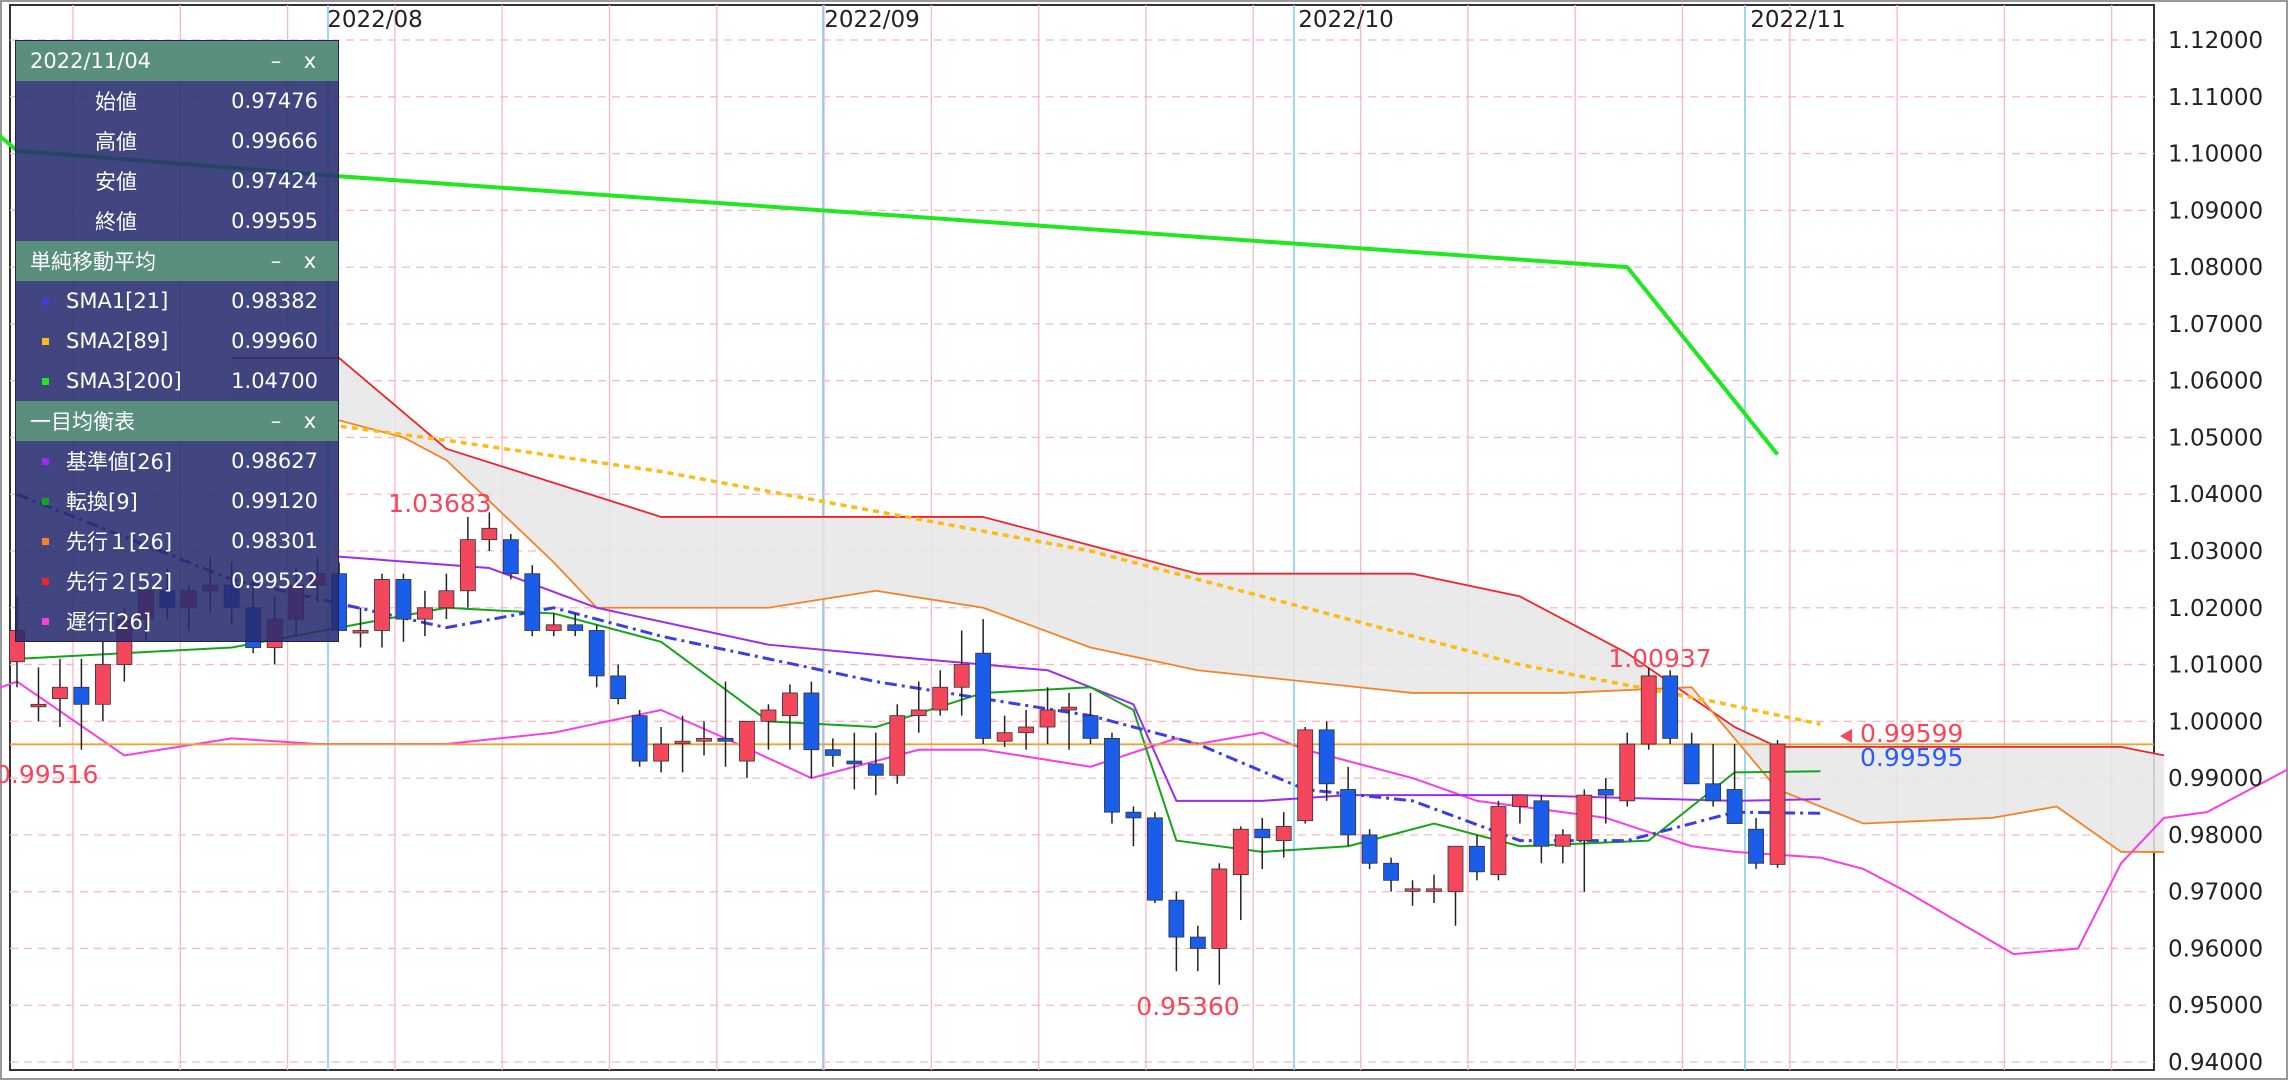  Describe the element at coordinates (177, 221) in the screenshot. I see `ohlc-row: 終値 0.99595` at that location.